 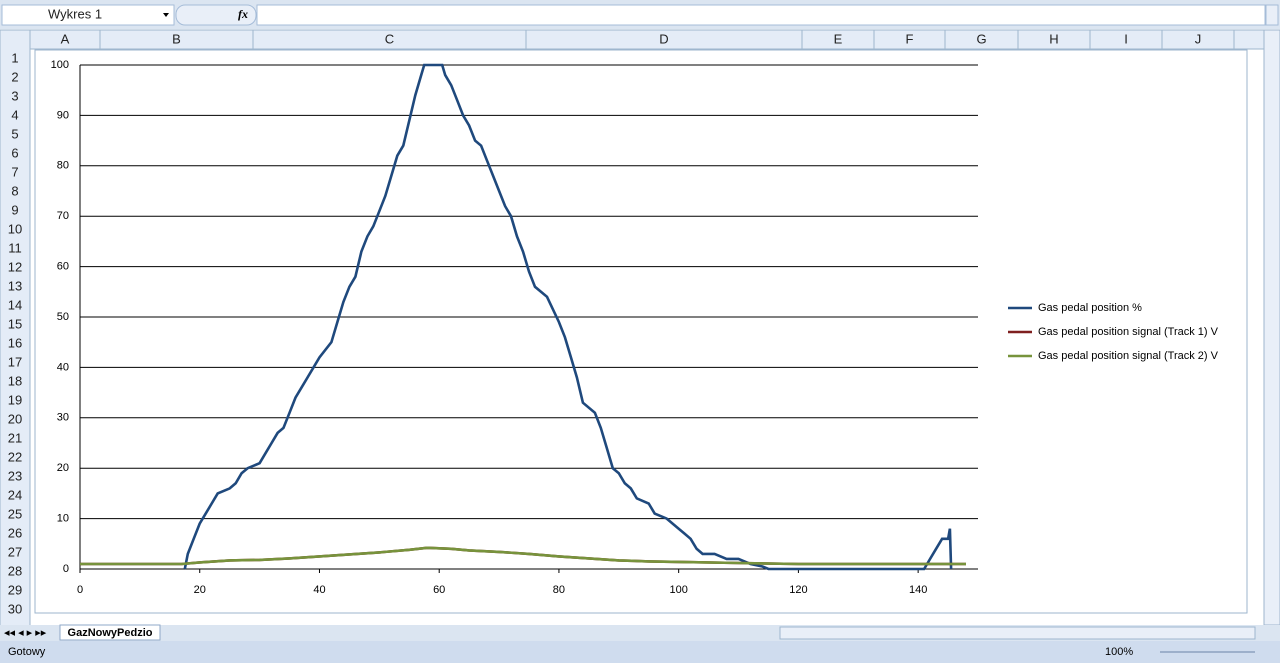 What do you see at coordinates (559, 590) in the screenshot?
I see `x-tick-label: 80` at bounding box center [559, 590].